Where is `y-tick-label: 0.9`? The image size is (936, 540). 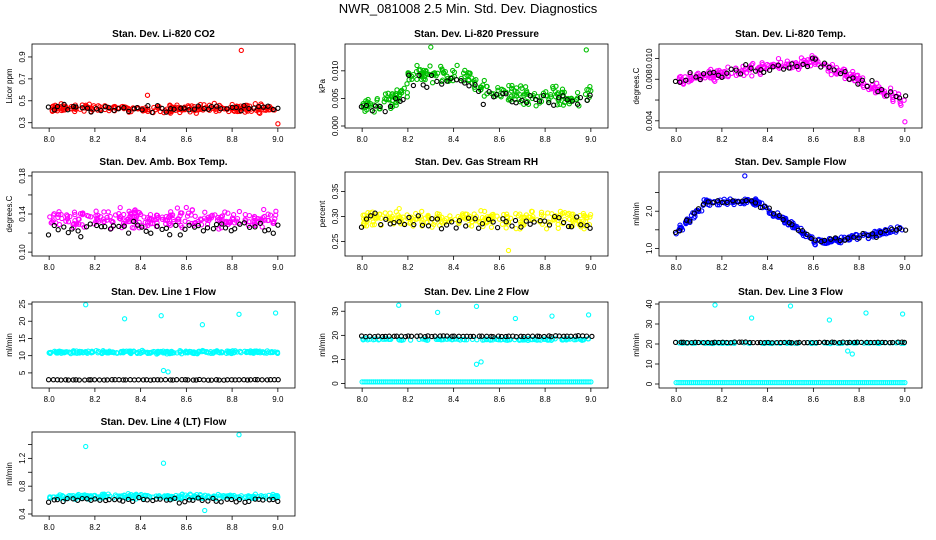
y-tick-label: 0.9 is located at coordinates (22, 57).